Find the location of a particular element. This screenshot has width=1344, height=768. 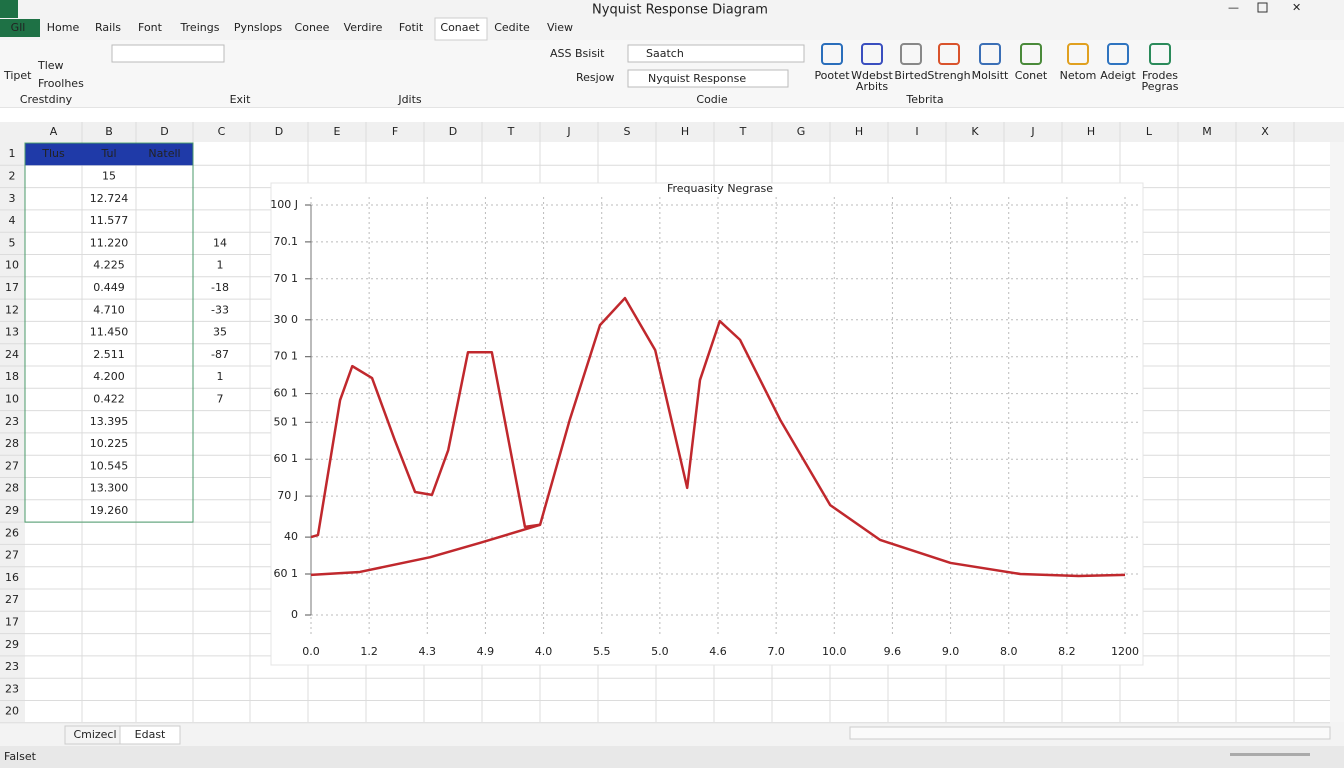

ribbon-icon-label: Frodes Pegras is located at coordinates (1160, 81).